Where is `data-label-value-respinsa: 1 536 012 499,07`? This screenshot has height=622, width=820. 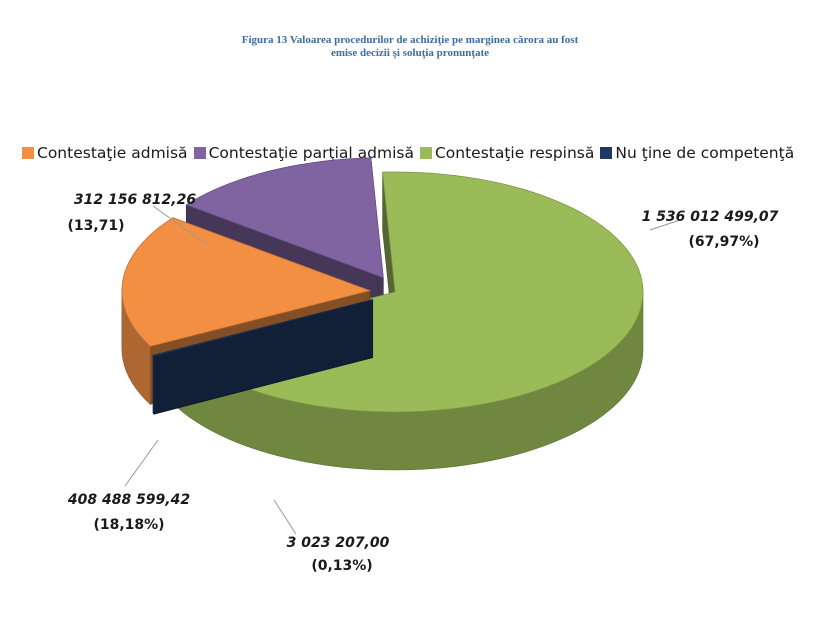 data-label-value-respinsa: 1 536 012 499,07 is located at coordinates (710, 217).